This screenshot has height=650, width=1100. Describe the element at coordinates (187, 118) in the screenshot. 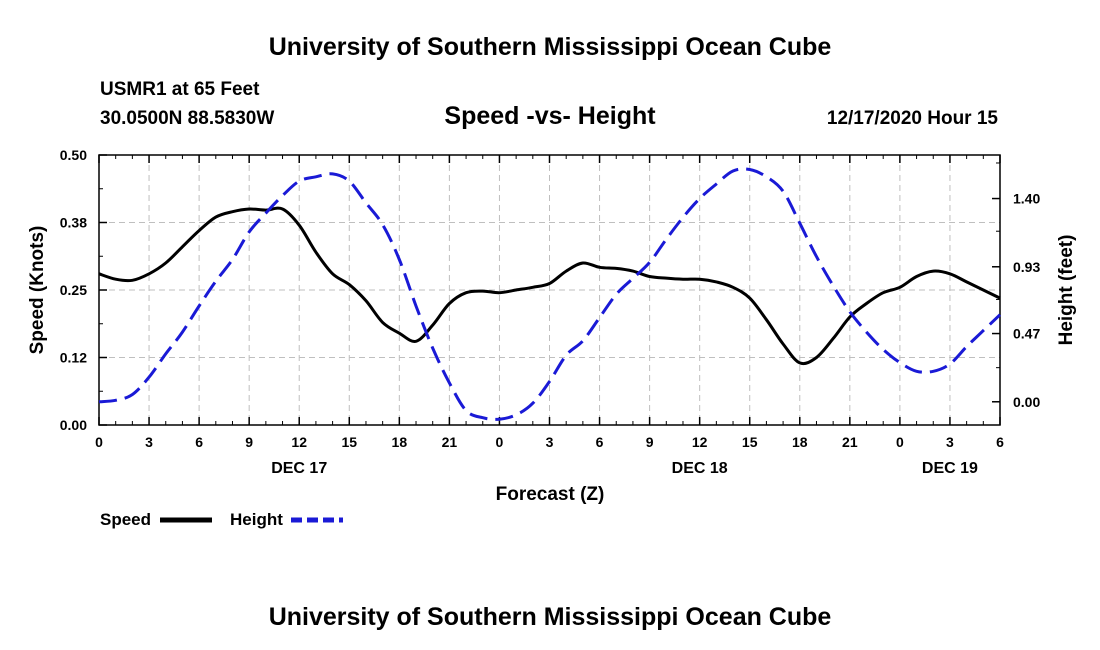

I see `location-label: 30.0500N 88.5830W` at that location.